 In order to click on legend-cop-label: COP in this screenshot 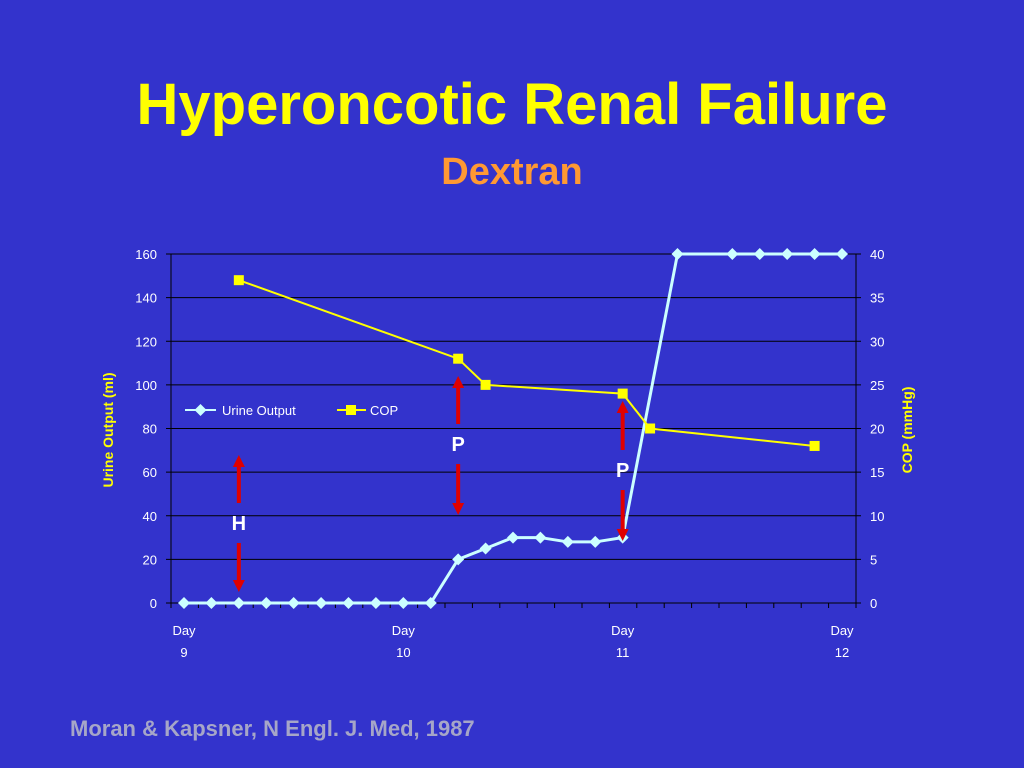, I will do `click(384, 410)`.